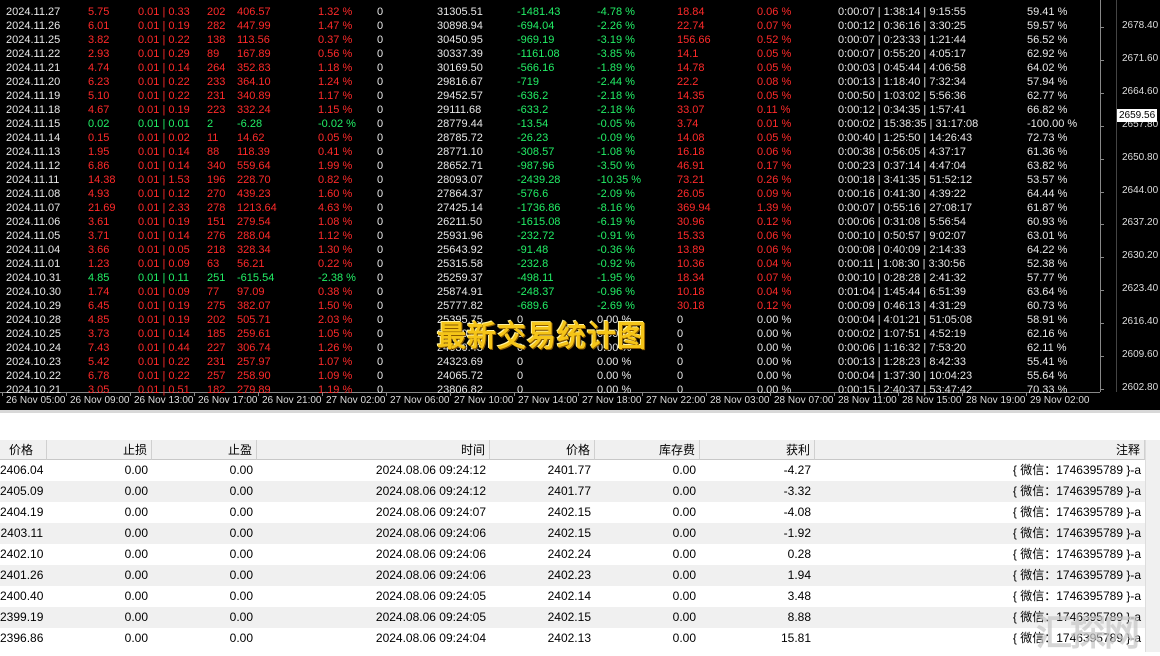 The image size is (1160, 656). What do you see at coordinates (216, 306) in the screenshot?
I see `stat-cell: 275` at bounding box center [216, 306].